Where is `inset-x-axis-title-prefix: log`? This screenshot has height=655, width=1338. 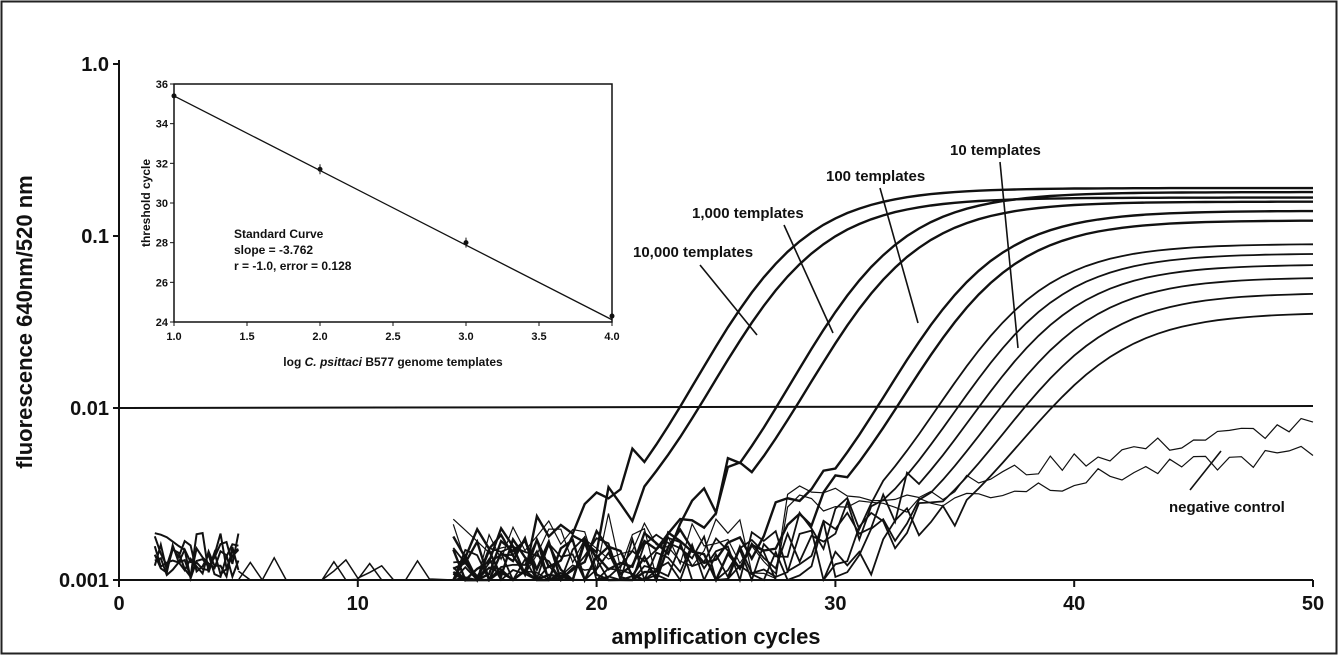
inset-x-axis-title-prefix: log is located at coordinates (293, 362).